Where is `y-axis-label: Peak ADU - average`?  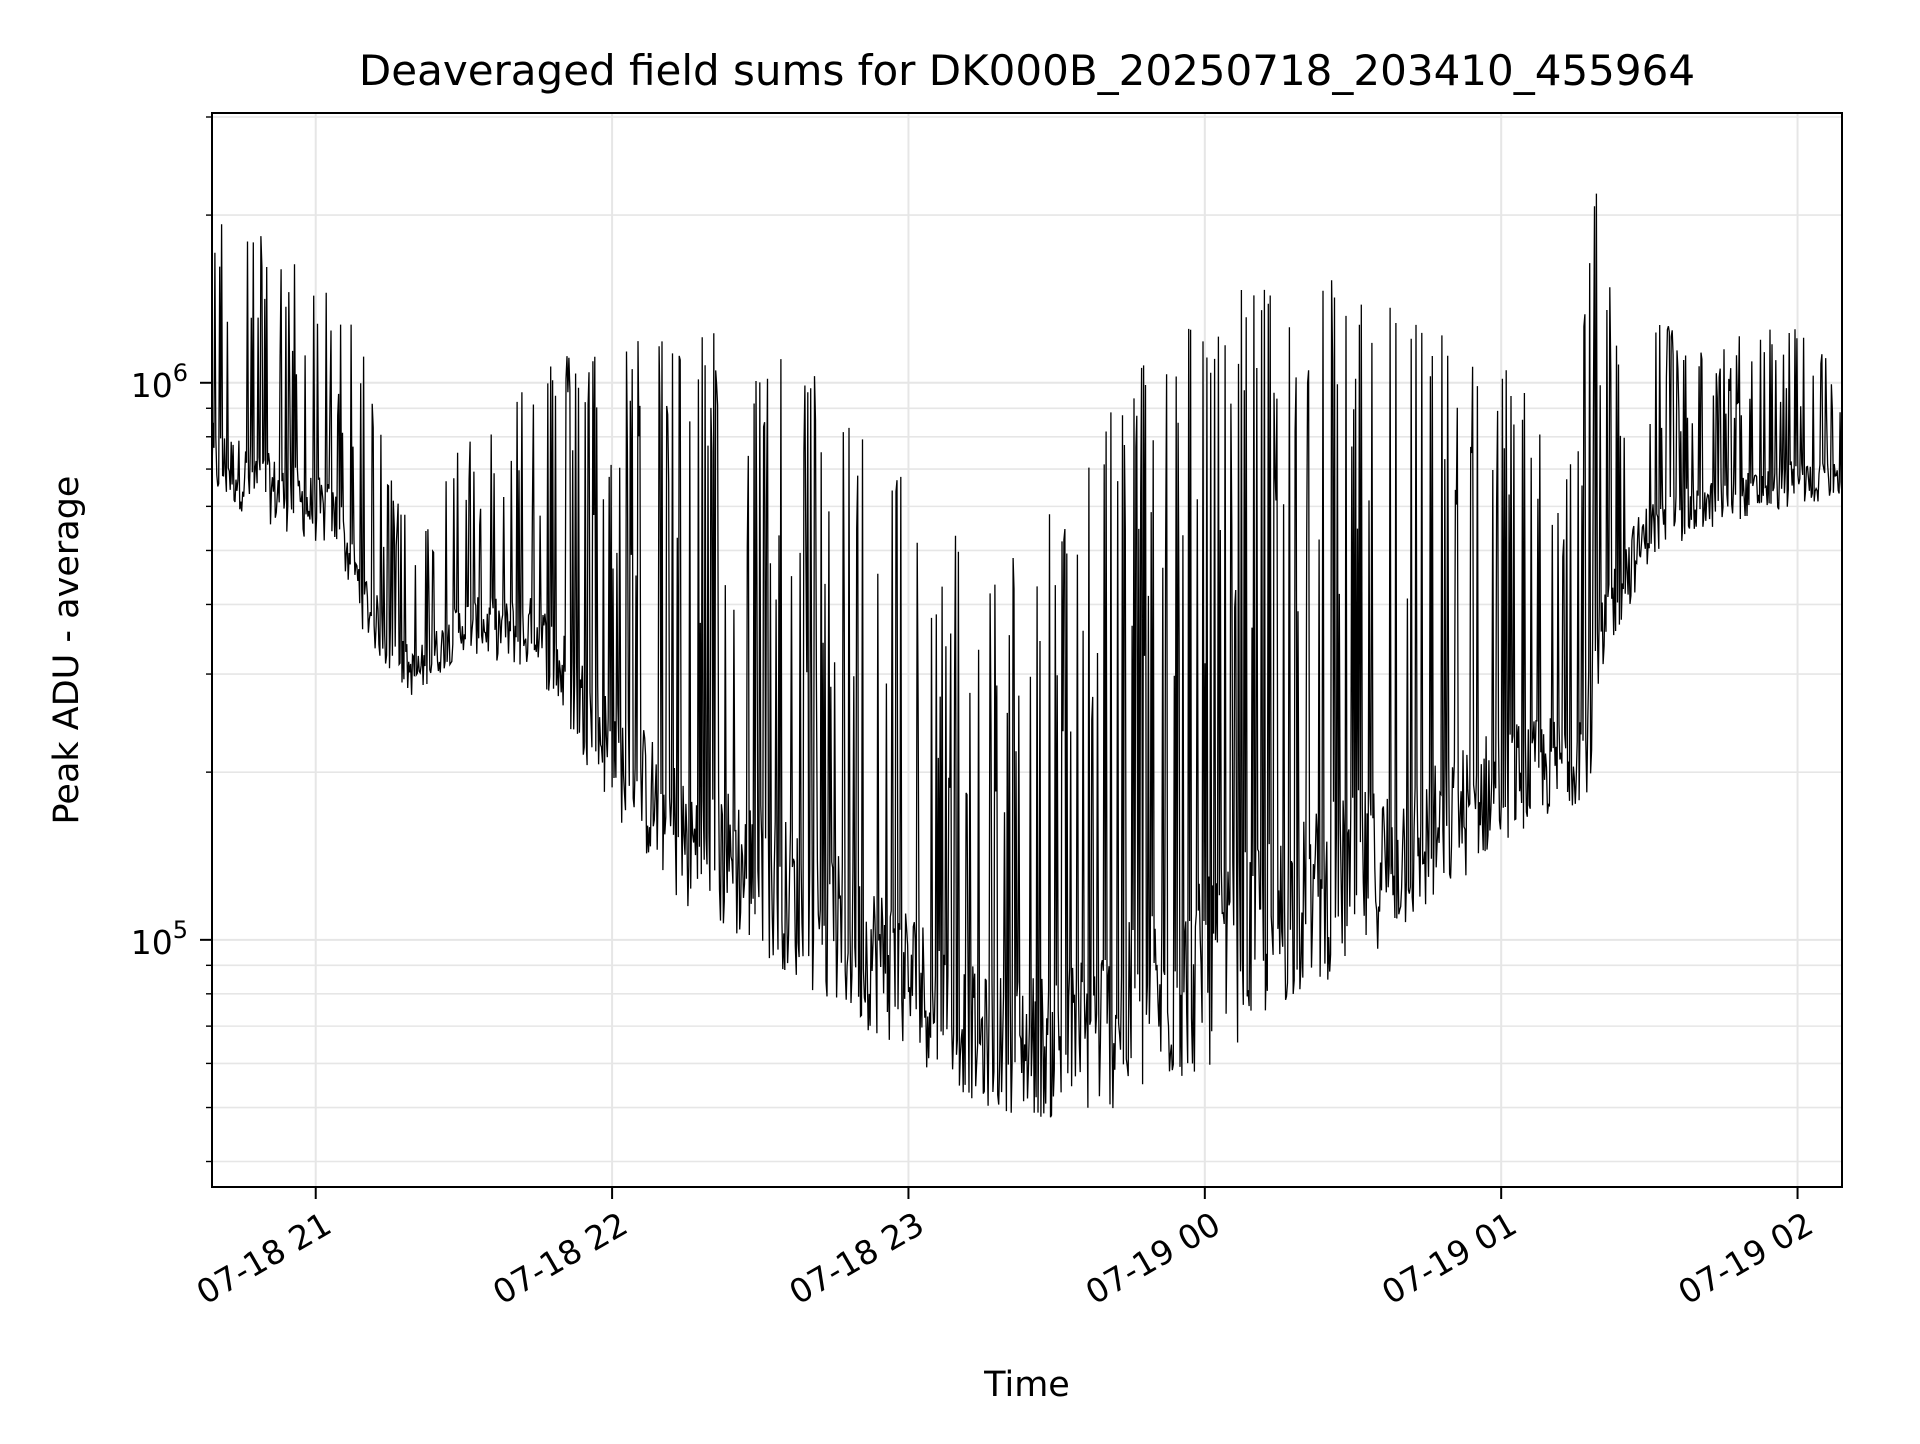 y-axis-label: Peak ADU - average is located at coordinates (67, 650).